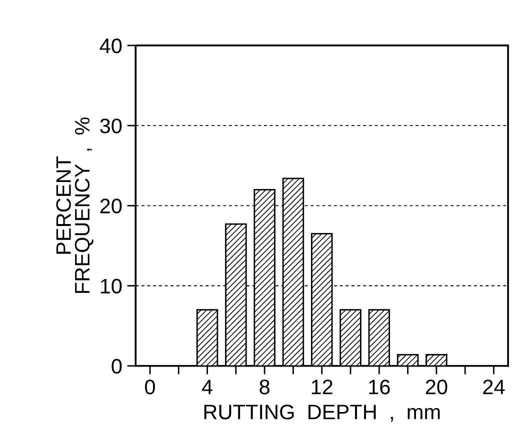 The image size is (532, 433). What do you see at coordinates (111, 46) in the screenshot?
I see `y-tick-label: 40` at bounding box center [111, 46].